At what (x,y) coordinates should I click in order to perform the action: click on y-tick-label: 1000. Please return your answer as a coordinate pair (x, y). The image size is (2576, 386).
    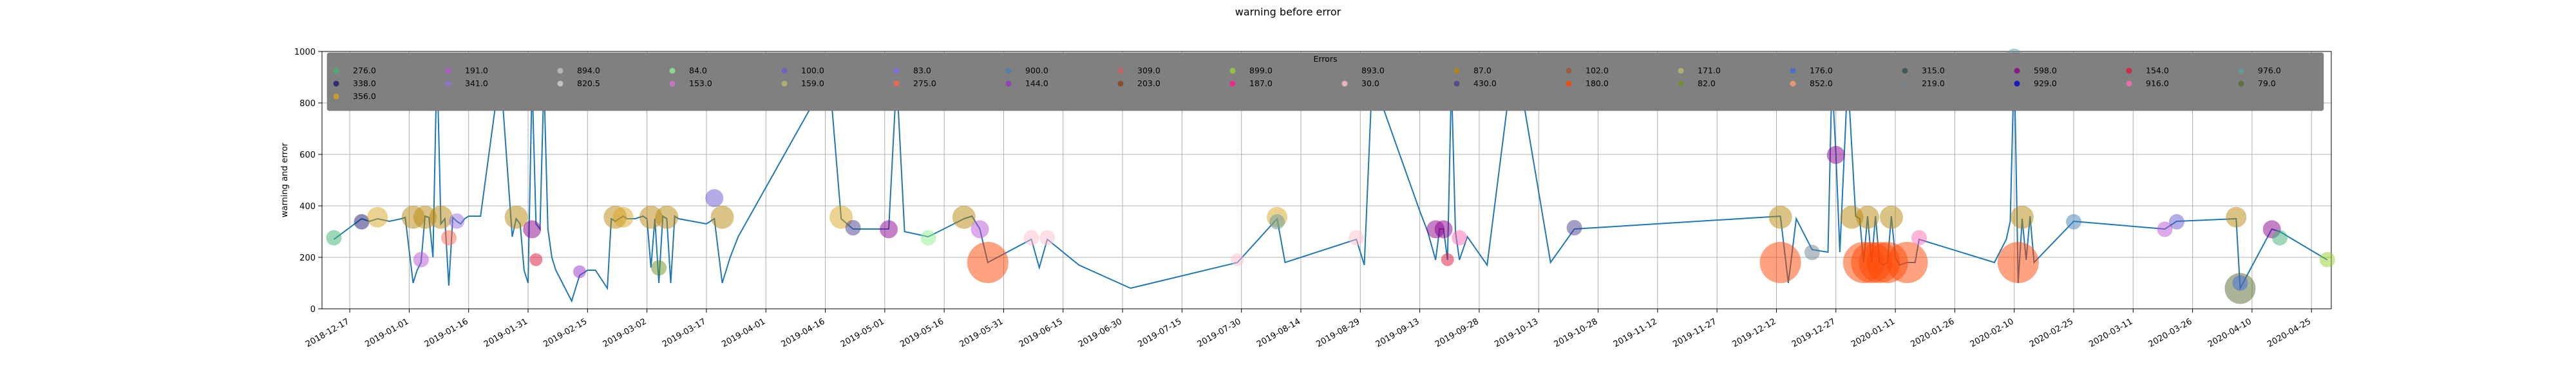
    Looking at the image, I should click on (305, 52).